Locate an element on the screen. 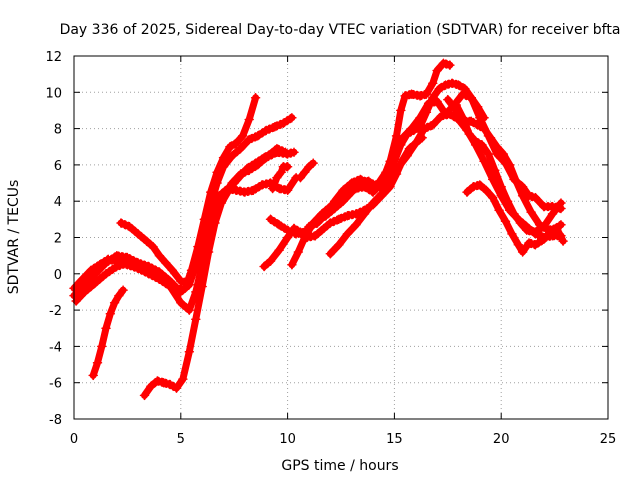 The image size is (640, 480). x-tick-label: 20 is located at coordinates (501, 439).